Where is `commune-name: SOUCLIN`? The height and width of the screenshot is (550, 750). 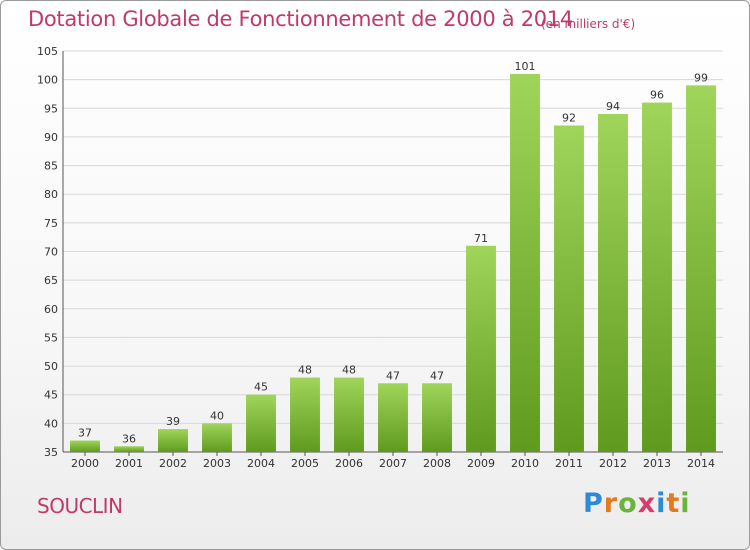 commune-name: SOUCLIN is located at coordinates (80, 506).